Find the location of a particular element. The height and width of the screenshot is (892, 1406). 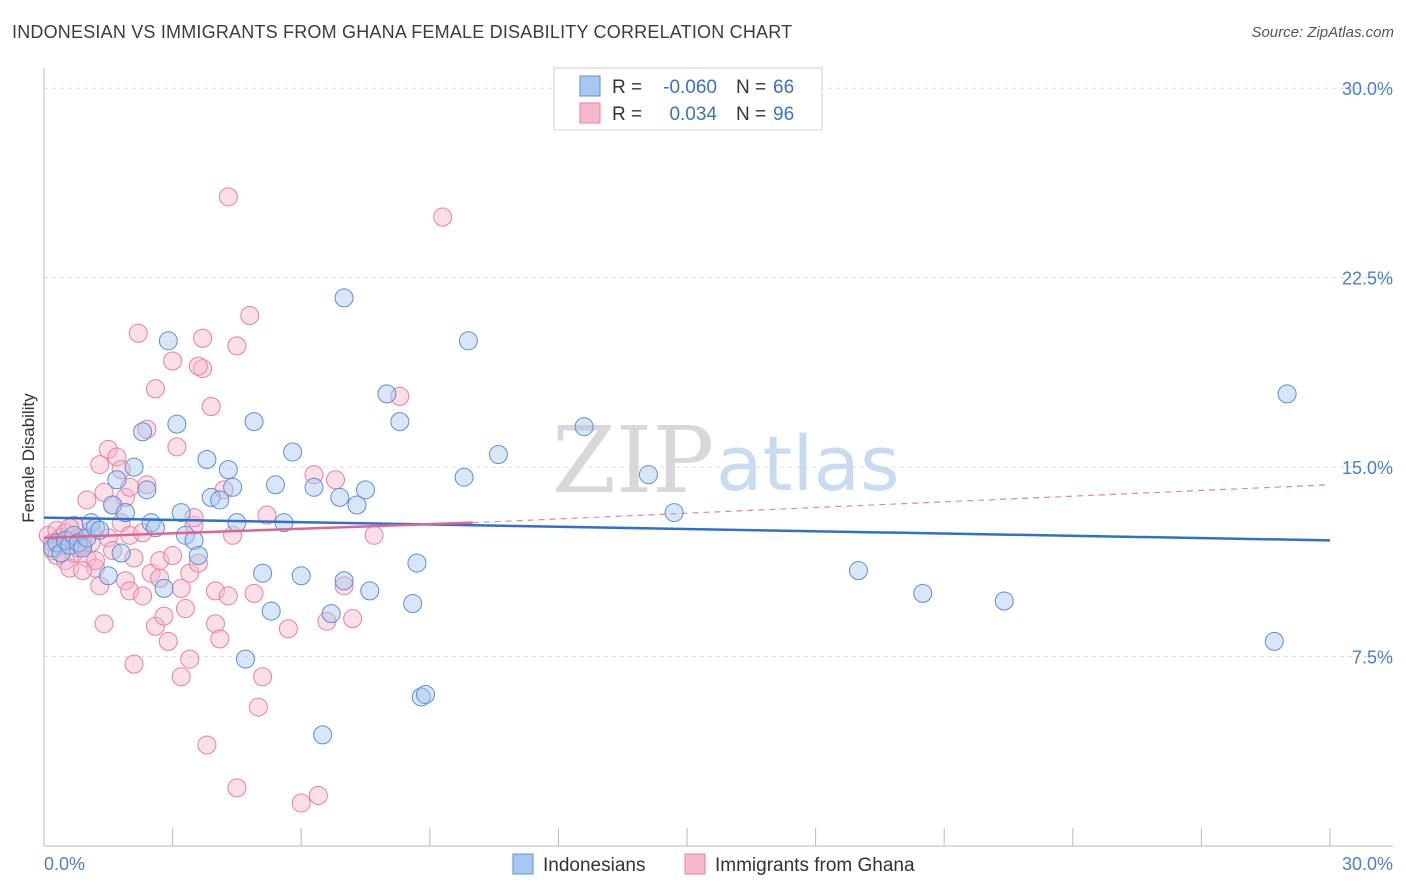

legend-swatch-ghana is located at coordinates (695, 864).